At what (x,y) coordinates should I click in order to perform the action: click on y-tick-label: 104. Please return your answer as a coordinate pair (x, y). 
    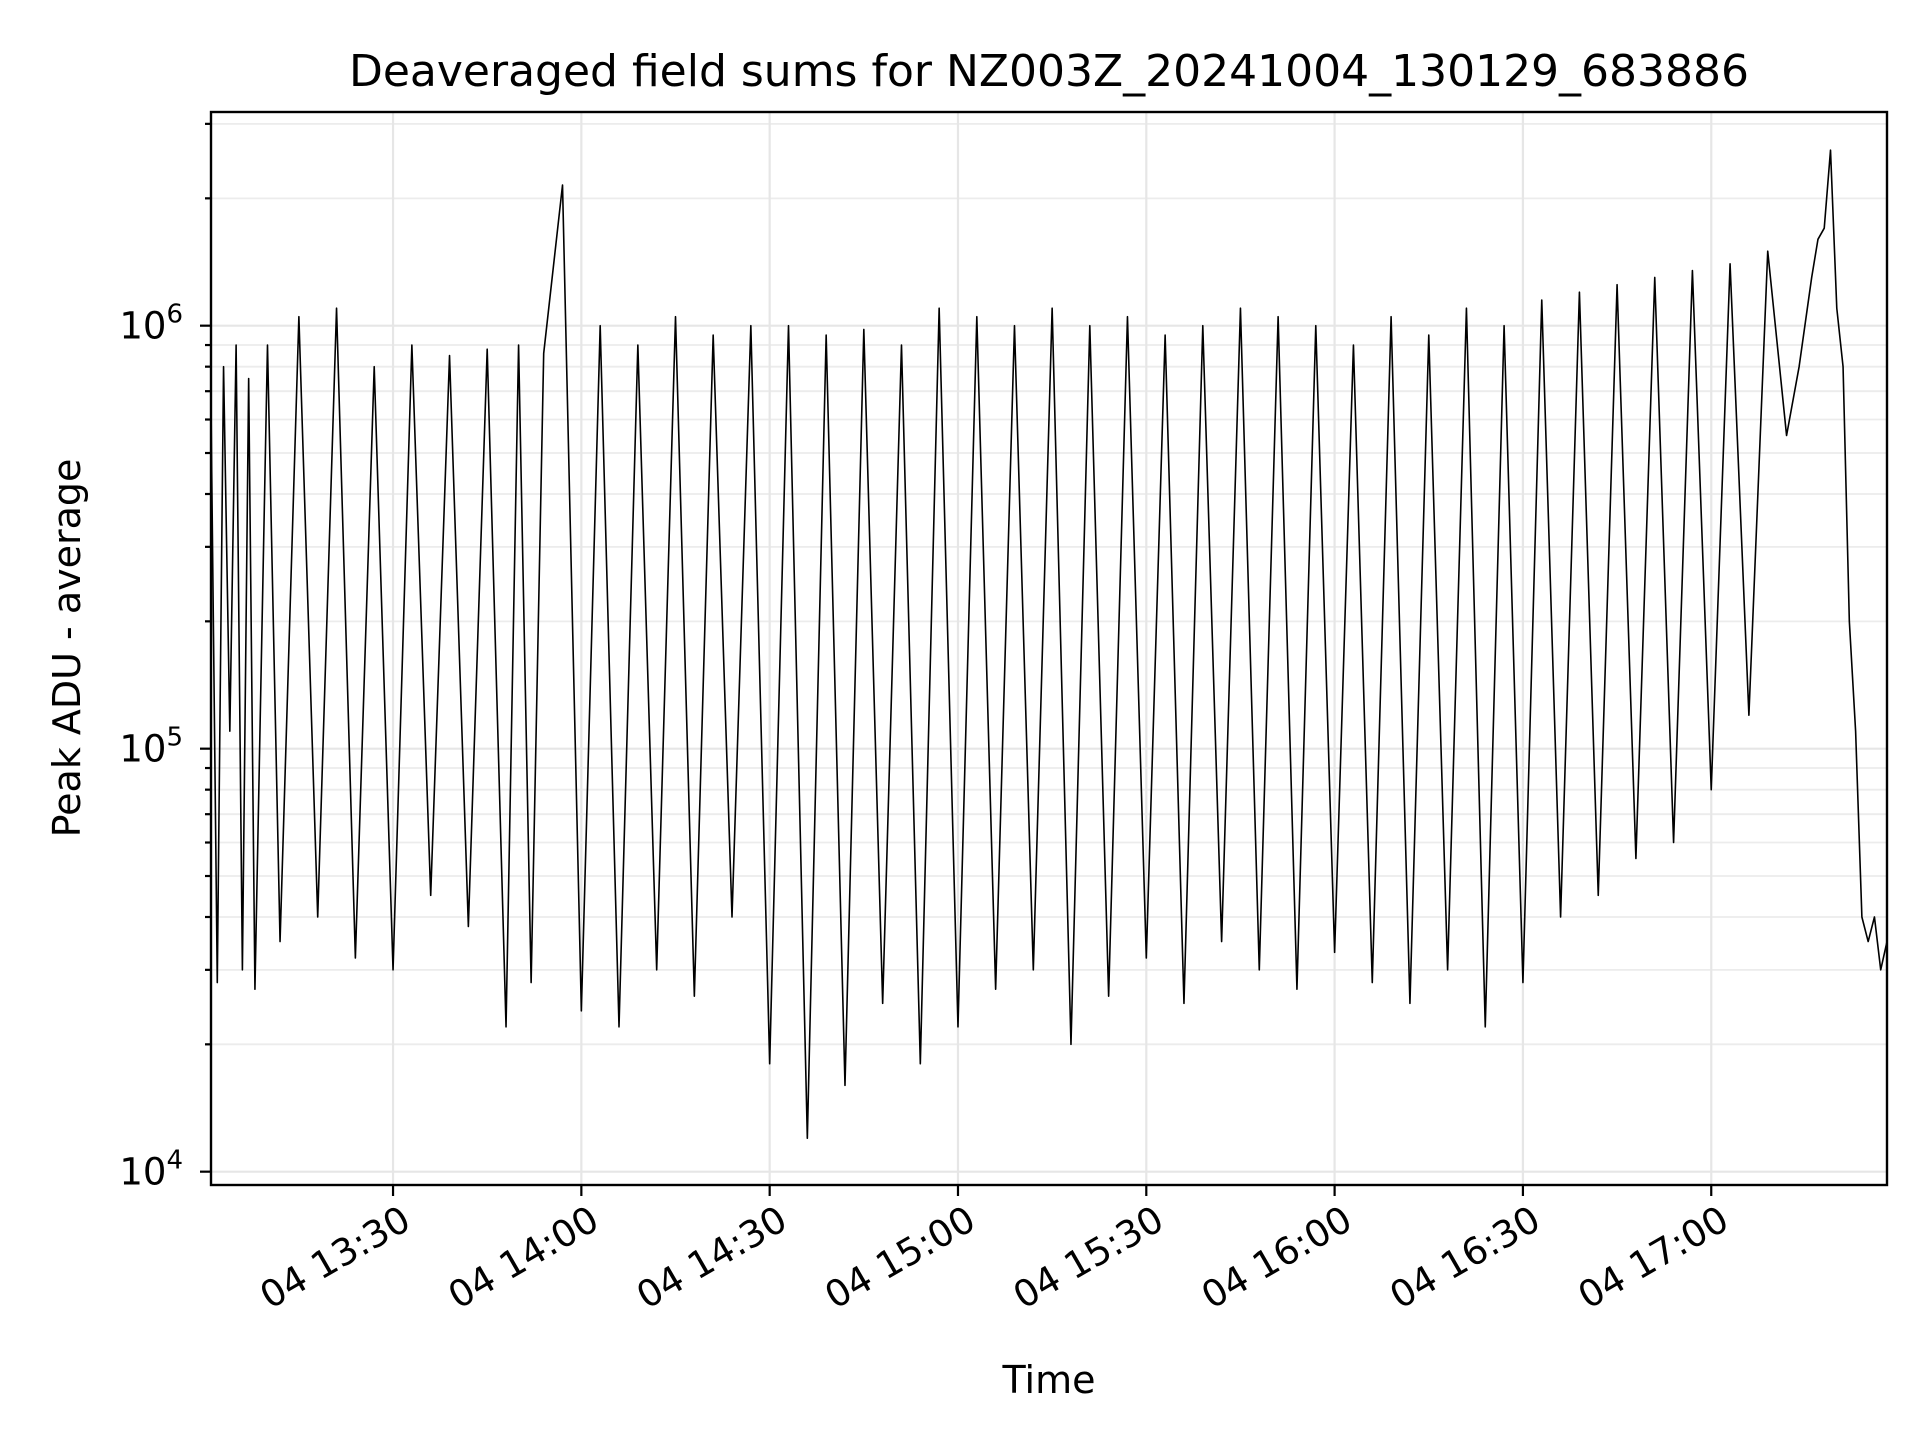
    Looking at the image, I should click on (151, 1170).